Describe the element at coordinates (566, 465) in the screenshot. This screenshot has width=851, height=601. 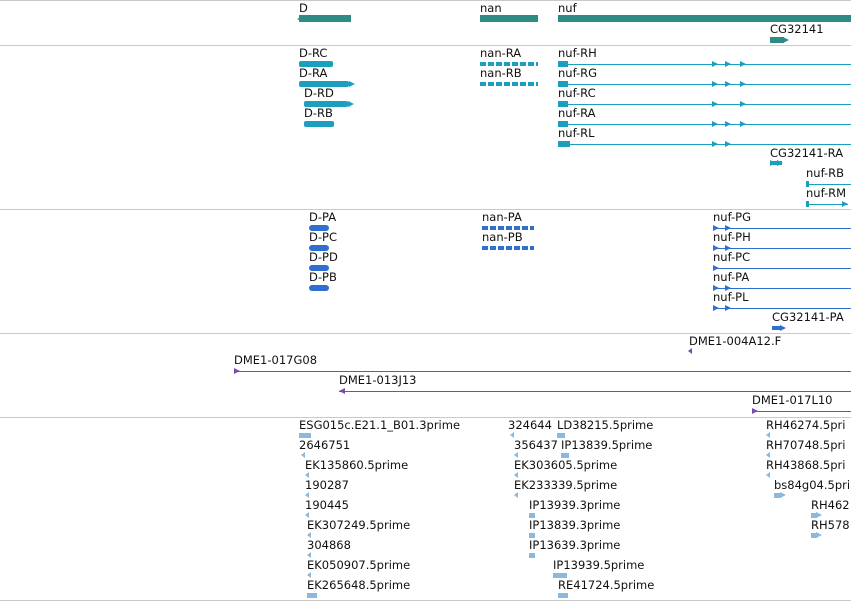
I see `est-label: EK303605.5prime` at that location.